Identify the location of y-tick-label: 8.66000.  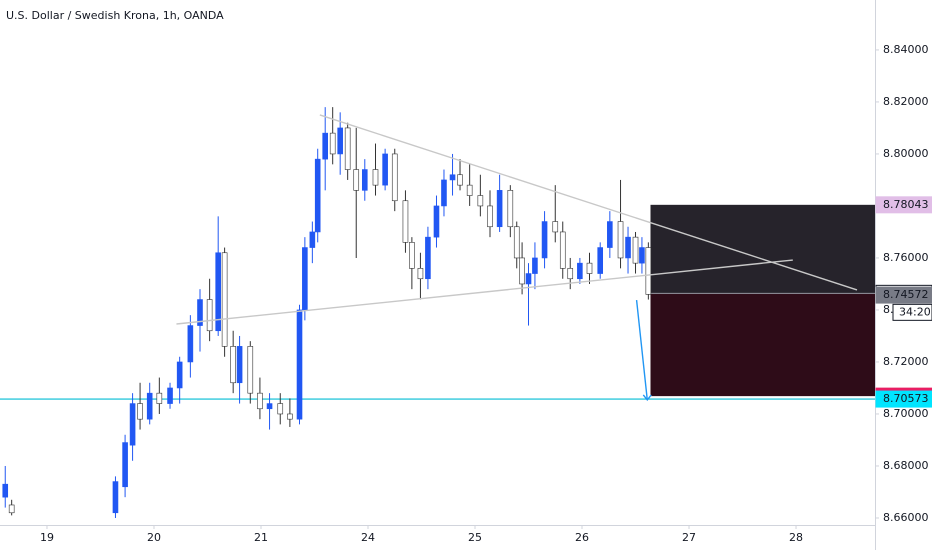
(906, 517).